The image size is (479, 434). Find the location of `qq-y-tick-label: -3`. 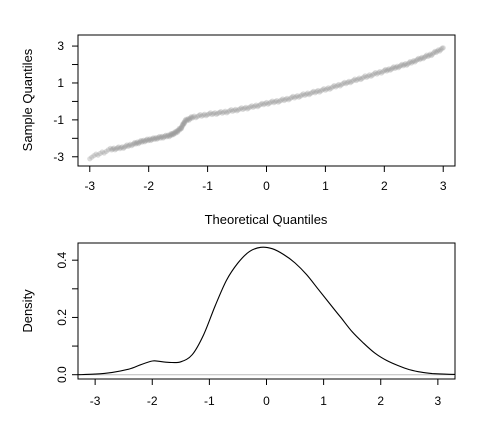

qq-y-tick-label: -3 is located at coordinates (58, 157).